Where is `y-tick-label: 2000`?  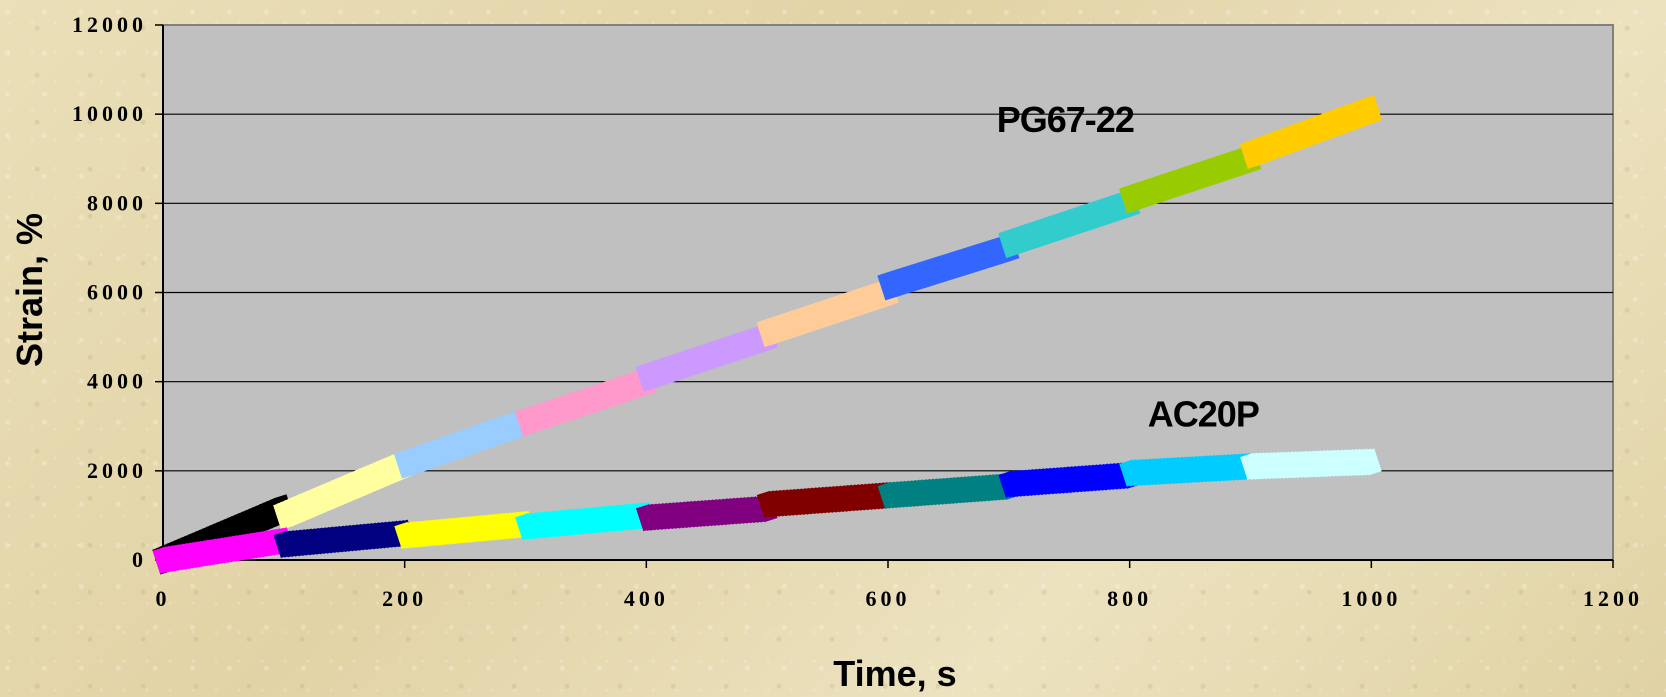 y-tick-label: 2000 is located at coordinates (117, 470).